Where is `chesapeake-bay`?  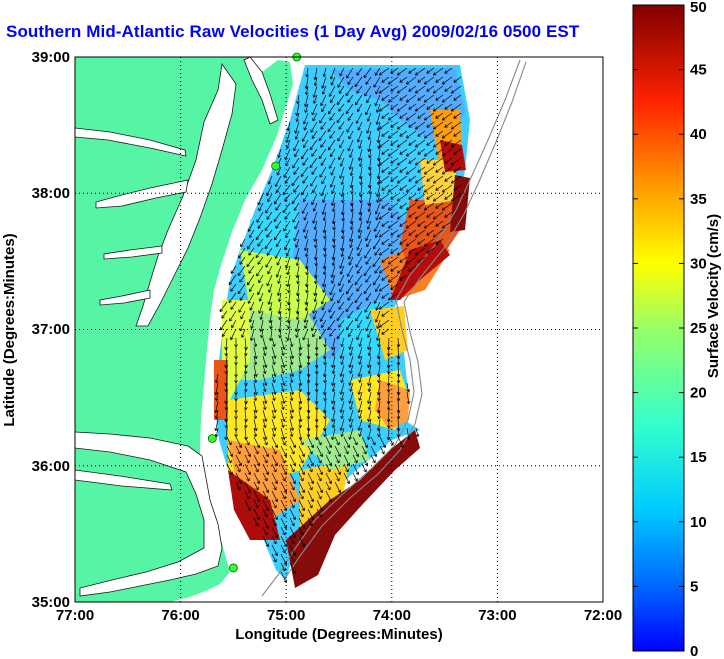 chesapeake-bay is located at coordinates (186, 194).